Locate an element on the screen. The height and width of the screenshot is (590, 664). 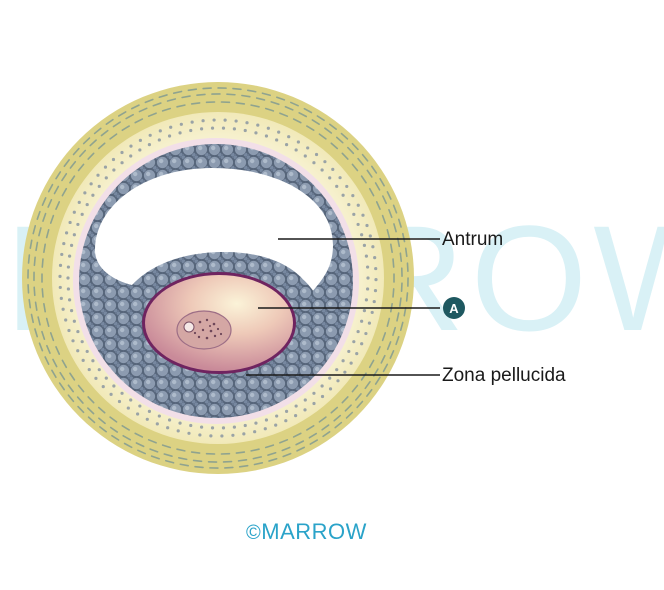
marrow-logo: ©MARROW is located at coordinates (306, 532).